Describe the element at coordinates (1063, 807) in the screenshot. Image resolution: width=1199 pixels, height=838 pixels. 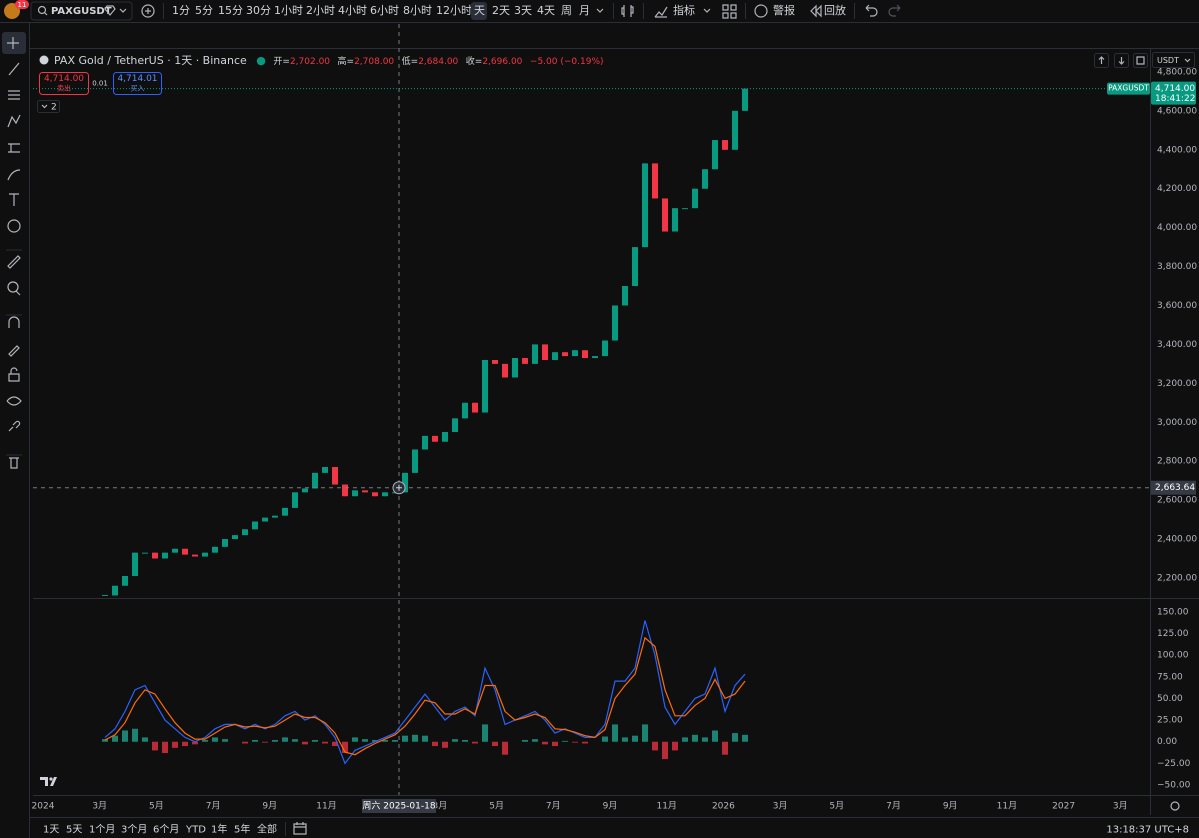
I see `time-tick-label: 2027` at that location.